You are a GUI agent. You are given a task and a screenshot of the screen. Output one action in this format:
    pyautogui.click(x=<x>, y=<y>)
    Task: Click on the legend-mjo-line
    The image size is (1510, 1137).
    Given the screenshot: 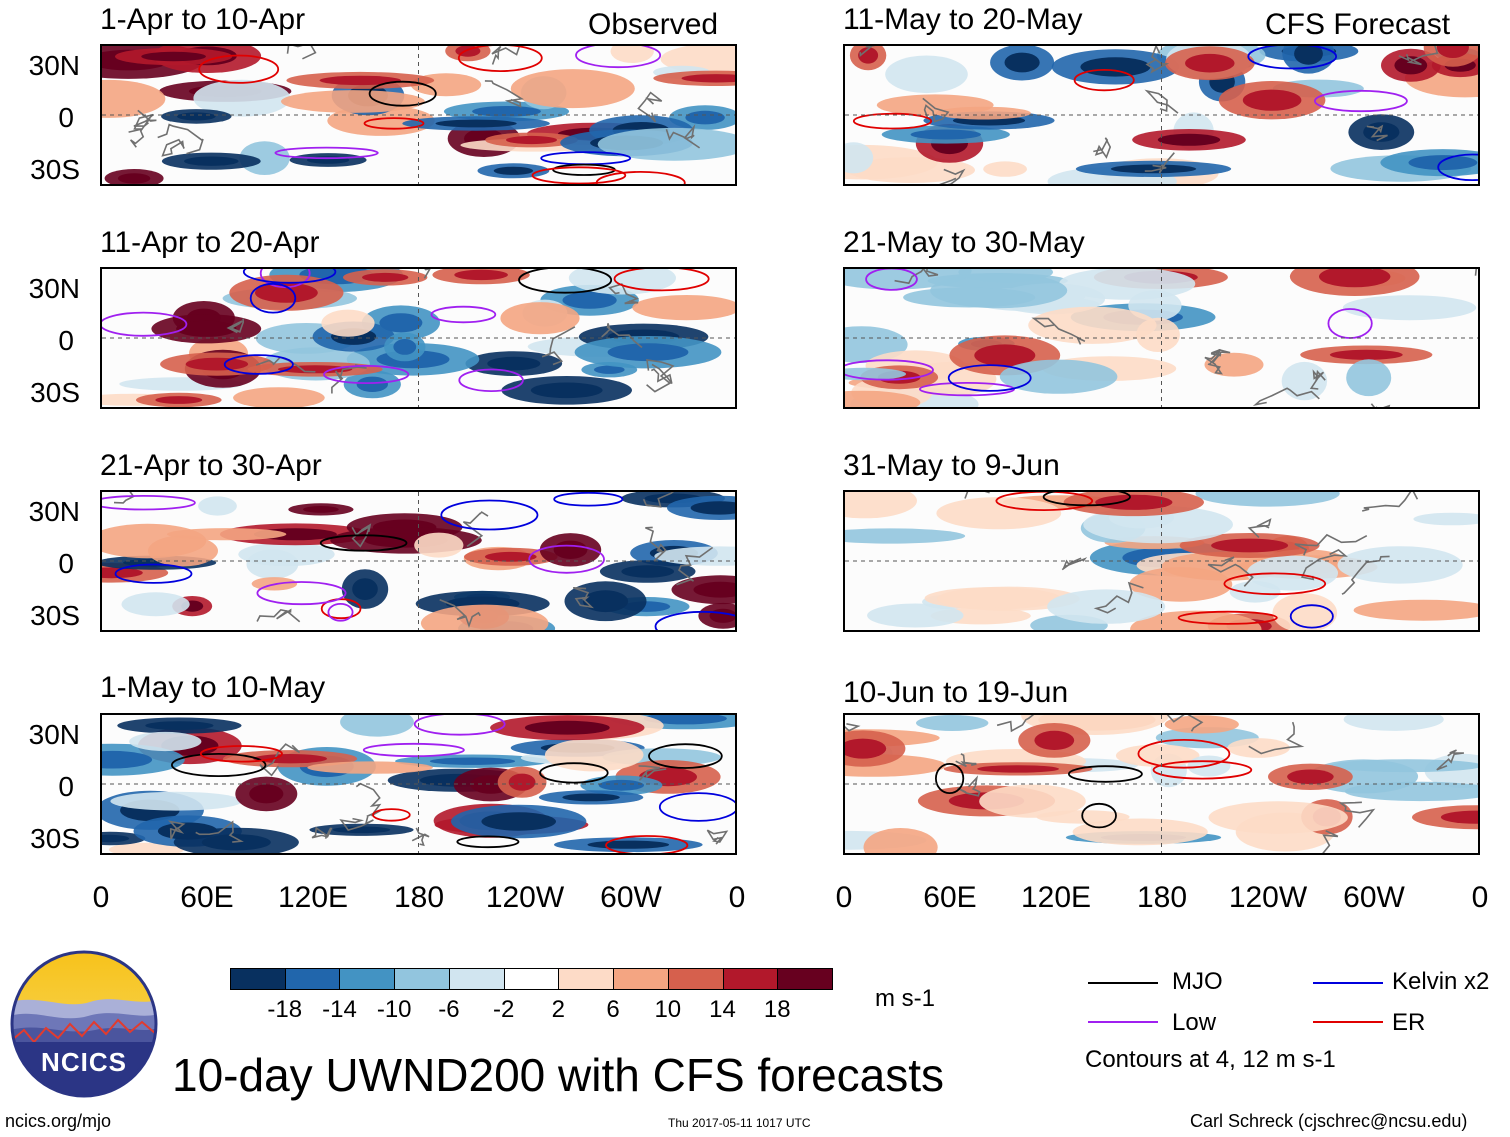 What is the action you would take?
    pyautogui.click(x=1123, y=983)
    